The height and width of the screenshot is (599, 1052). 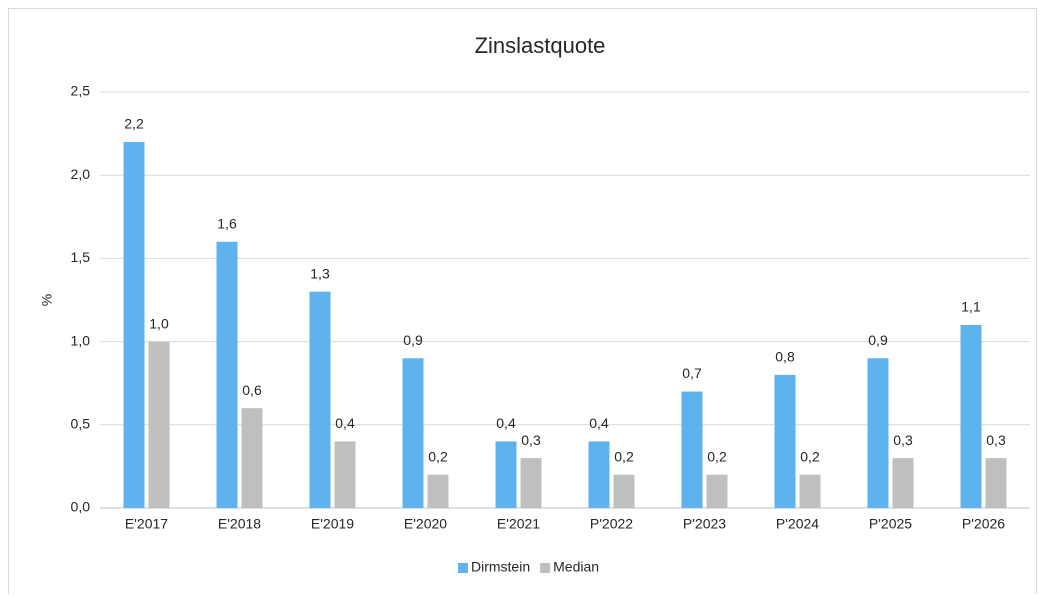 I want to click on data-label: 0,7, so click(x=692, y=373).